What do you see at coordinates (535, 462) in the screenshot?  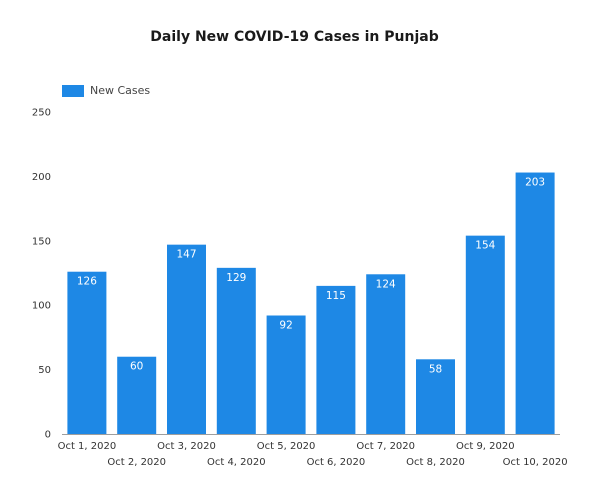 I see `x-tick-label: Oct 10, 2020` at bounding box center [535, 462].